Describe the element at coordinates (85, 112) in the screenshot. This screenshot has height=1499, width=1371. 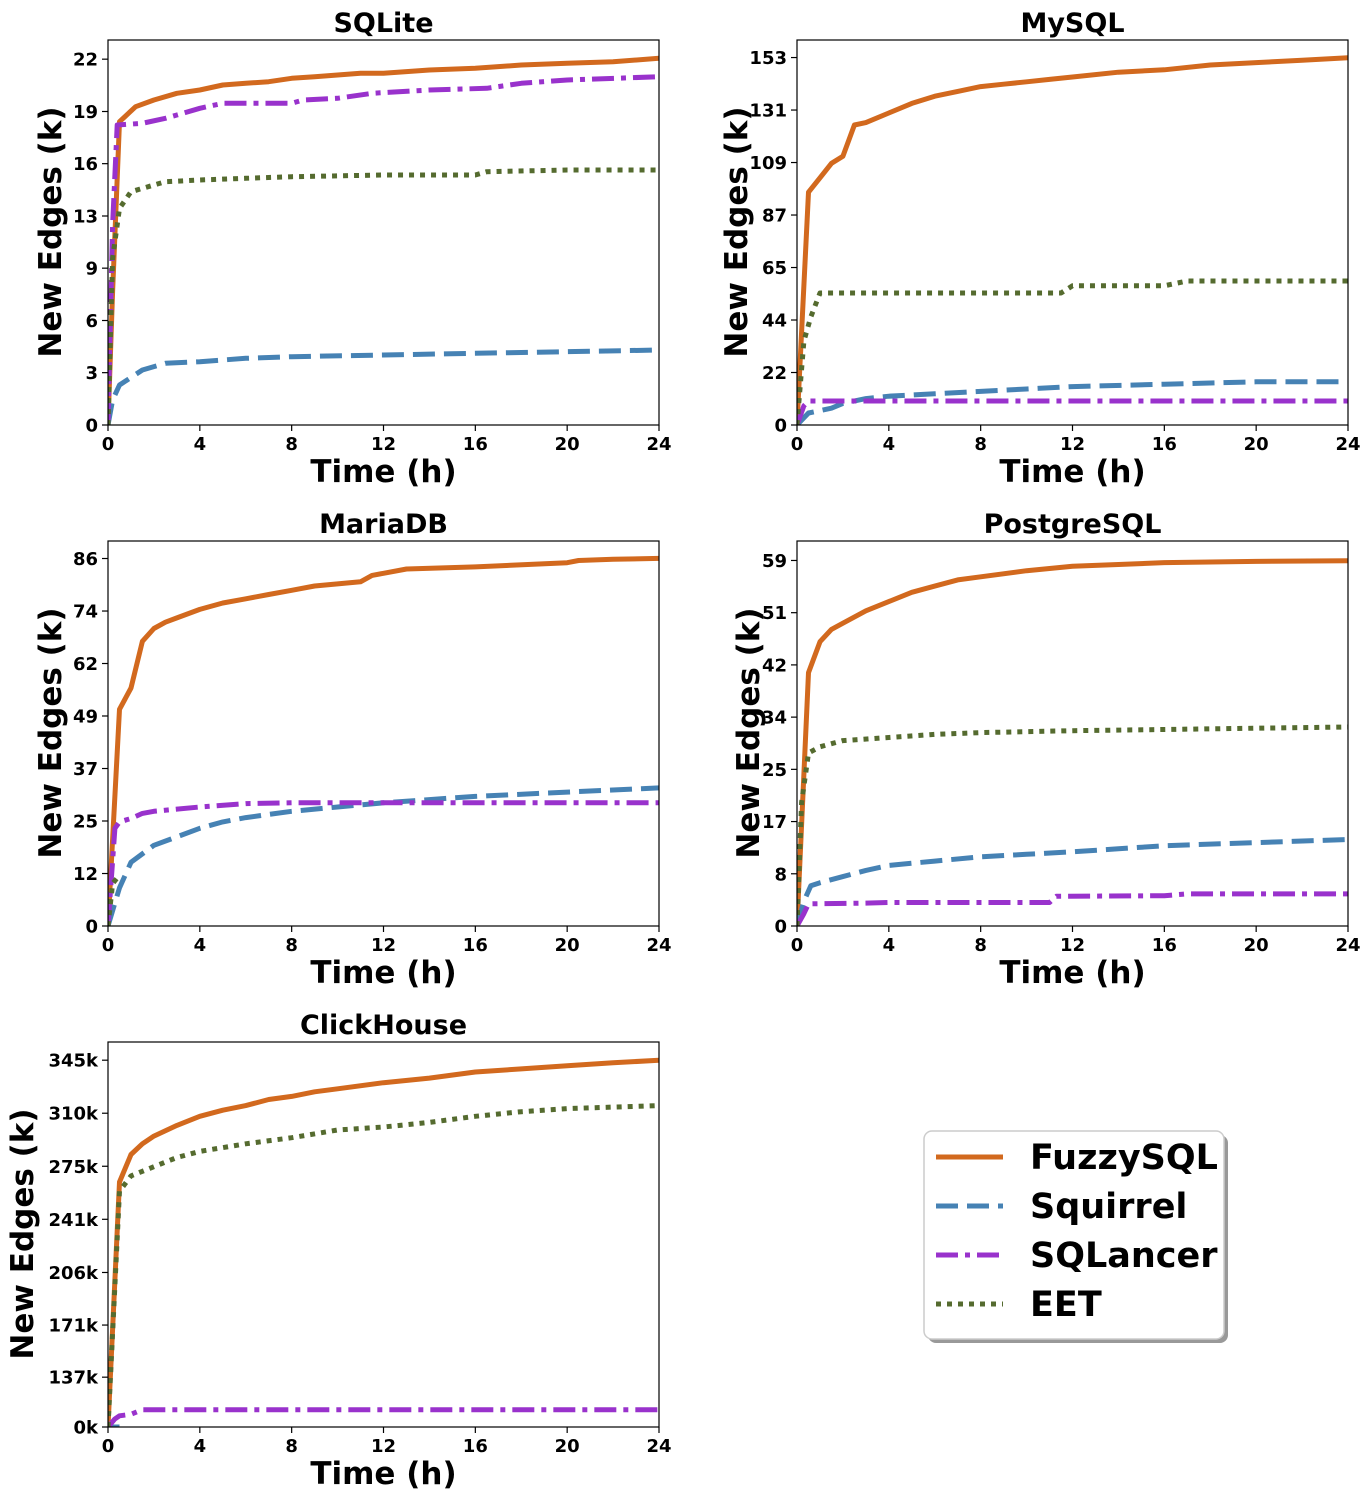
I see `y-tick-label: 19` at that location.